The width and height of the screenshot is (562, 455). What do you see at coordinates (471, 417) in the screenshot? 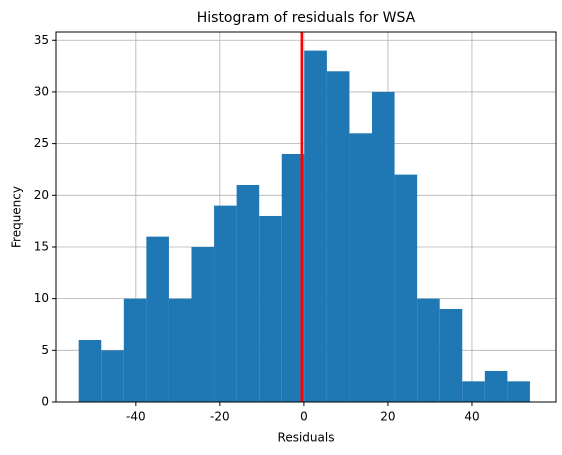
I see `x-tick-label: 40` at bounding box center [471, 417].